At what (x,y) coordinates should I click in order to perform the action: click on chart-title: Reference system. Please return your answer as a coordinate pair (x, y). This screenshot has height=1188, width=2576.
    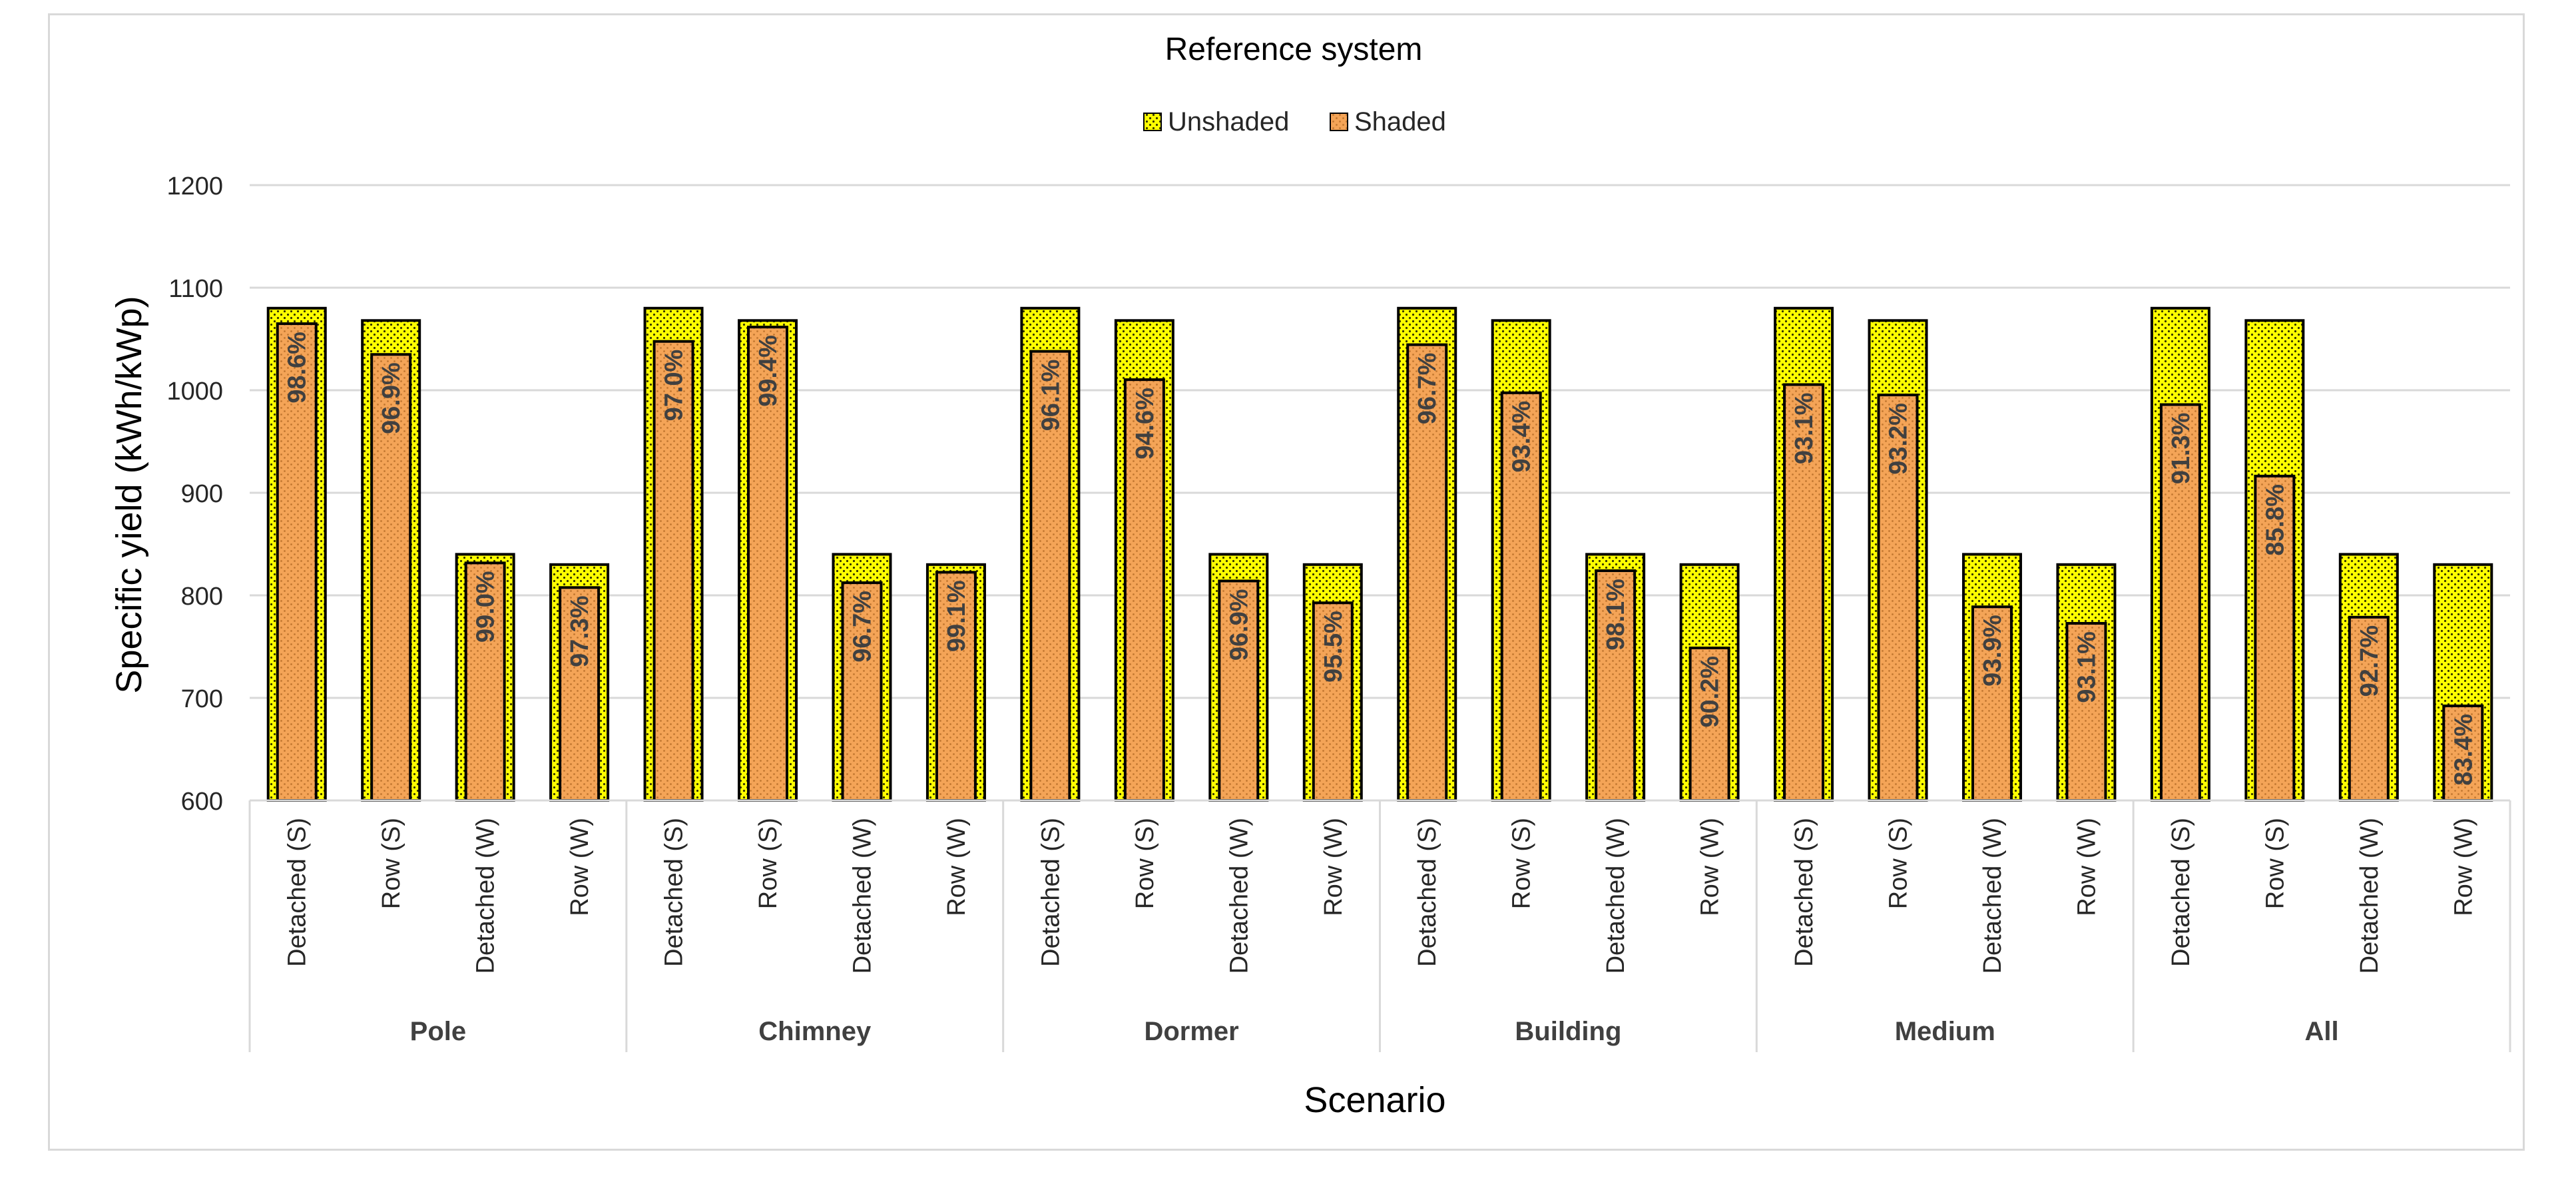
    Looking at the image, I should click on (1294, 50).